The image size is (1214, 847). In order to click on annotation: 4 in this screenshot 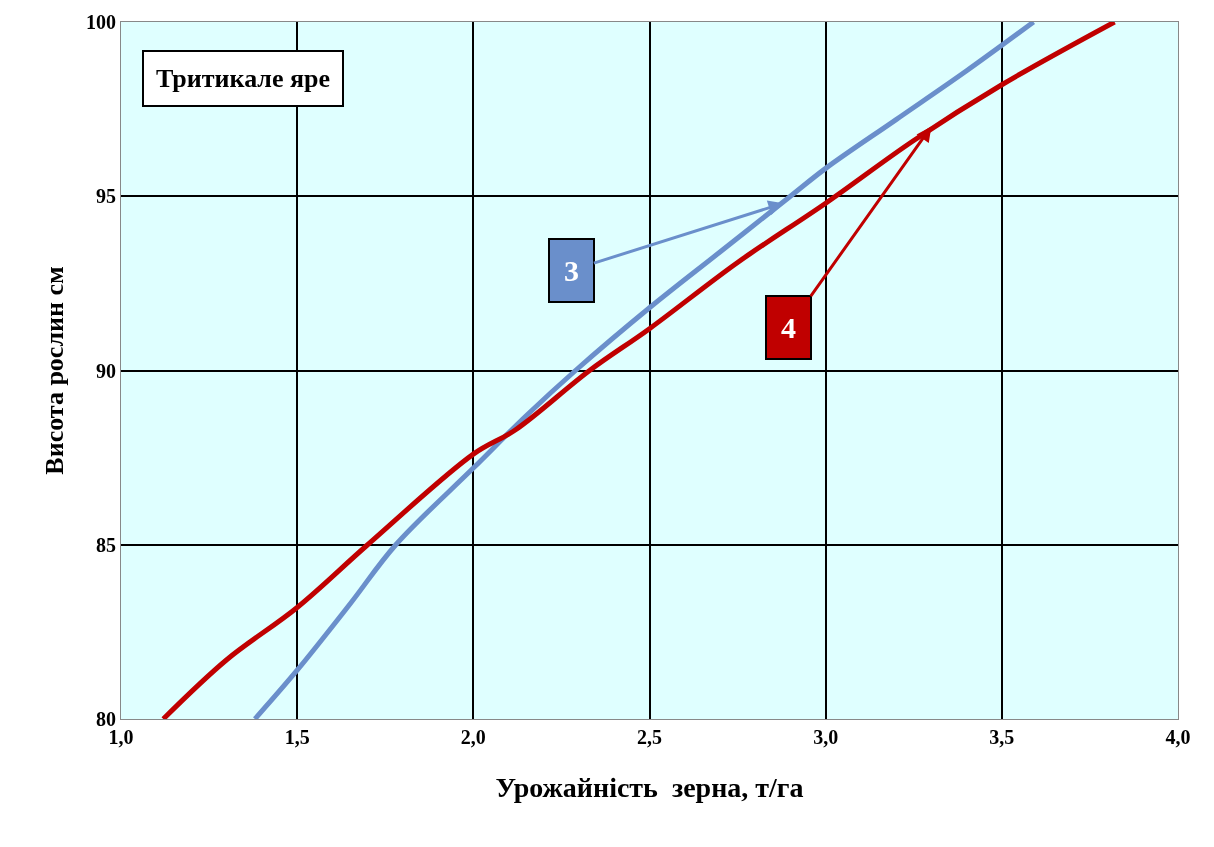, I will do `click(788, 327)`.